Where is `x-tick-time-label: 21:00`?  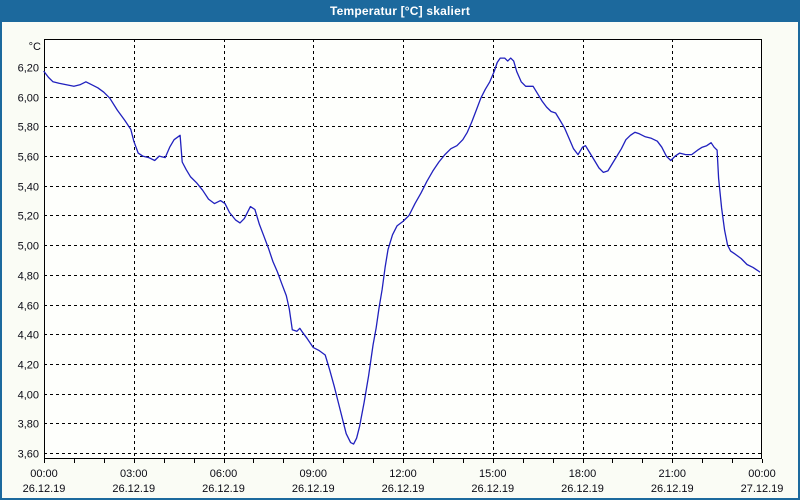
x-tick-time-label: 21:00 is located at coordinates (672, 474).